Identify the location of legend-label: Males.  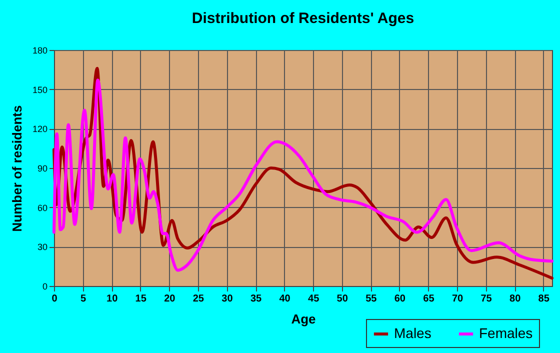
(413, 333).